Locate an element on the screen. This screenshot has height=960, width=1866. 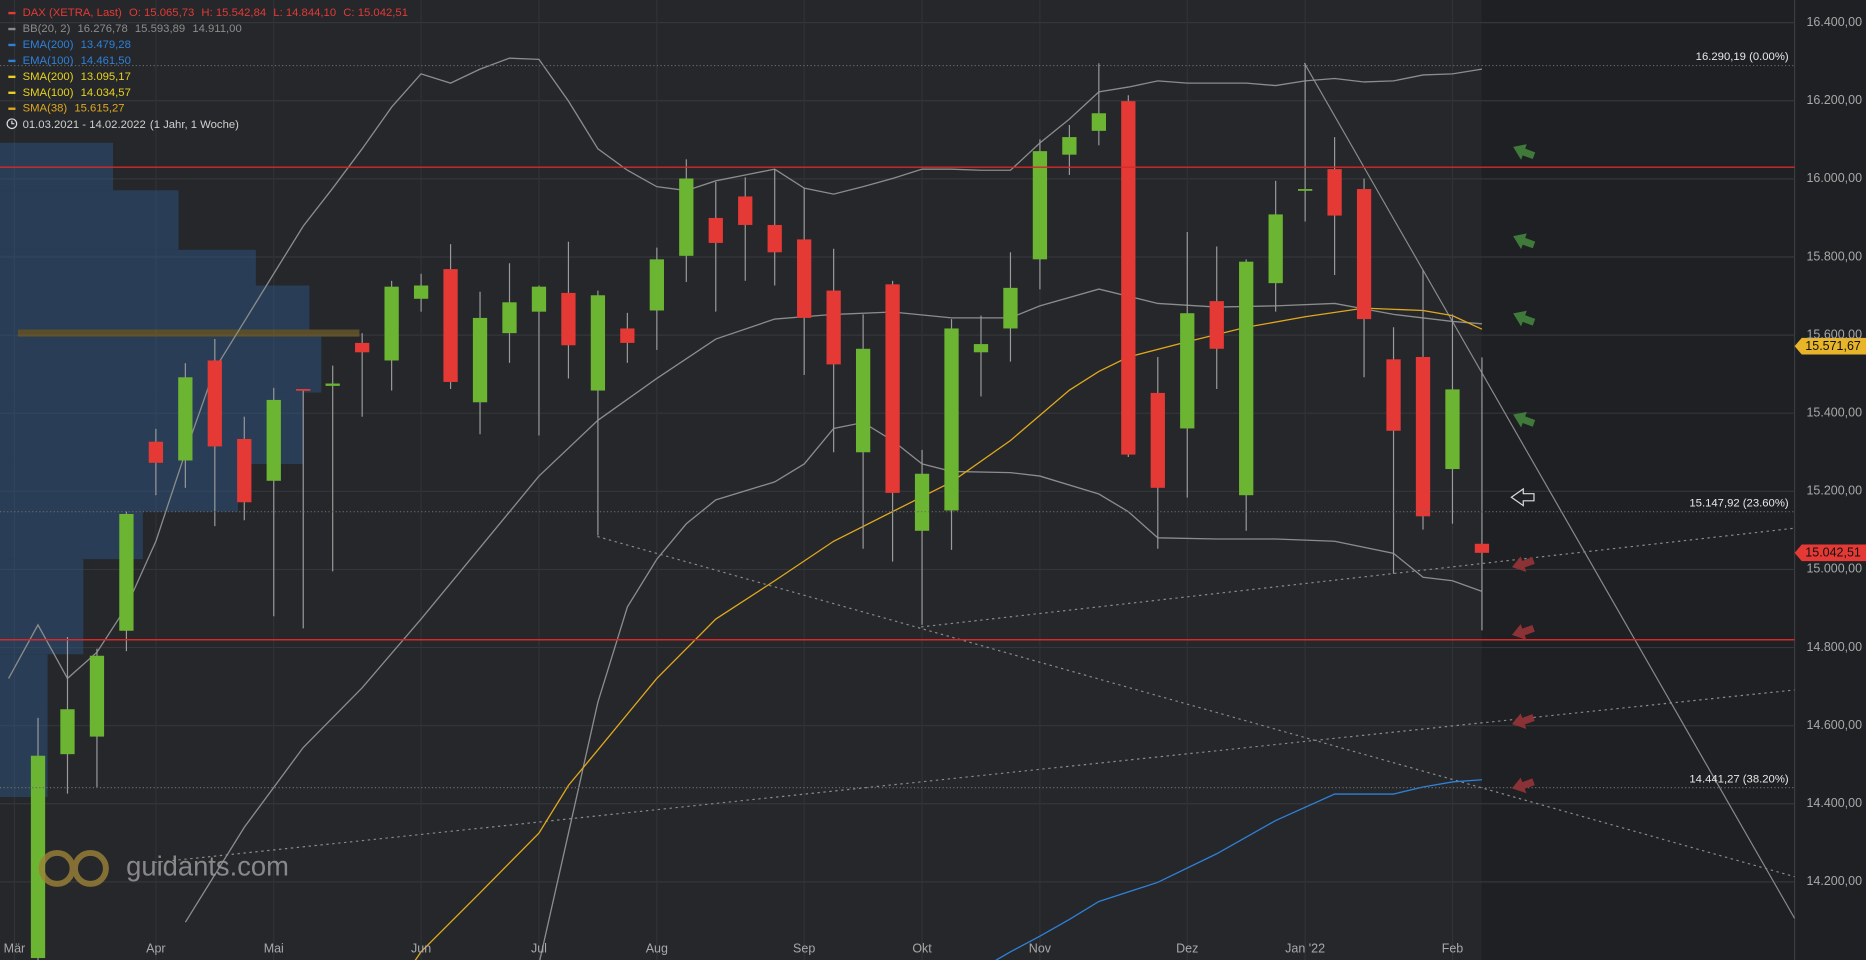
legend-value: C: 15.042,51 is located at coordinates (375, 13).